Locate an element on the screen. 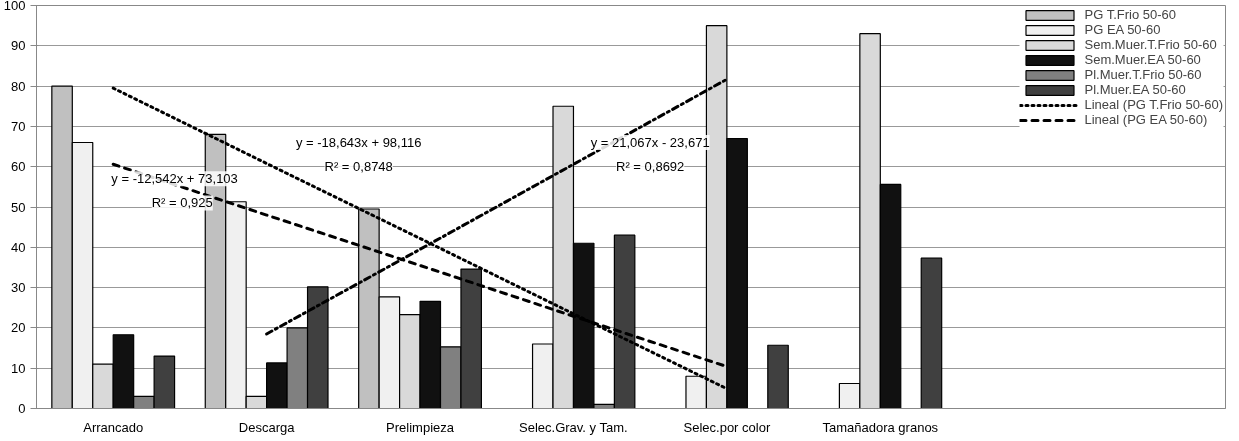  annotation: R² = 0,8748 is located at coordinates (358, 167).